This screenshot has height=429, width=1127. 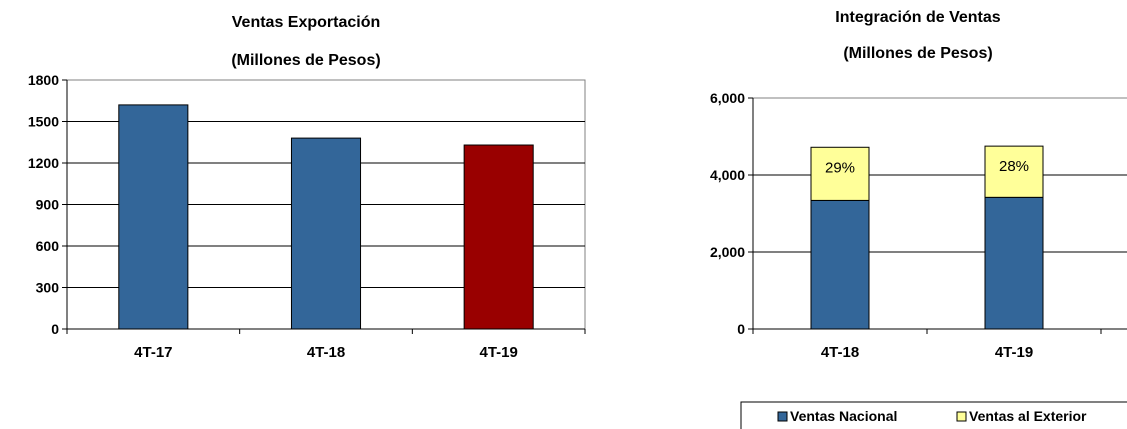 What do you see at coordinates (326, 352) in the screenshot?
I see `chart1-x-tick-label: 4T-18` at bounding box center [326, 352].